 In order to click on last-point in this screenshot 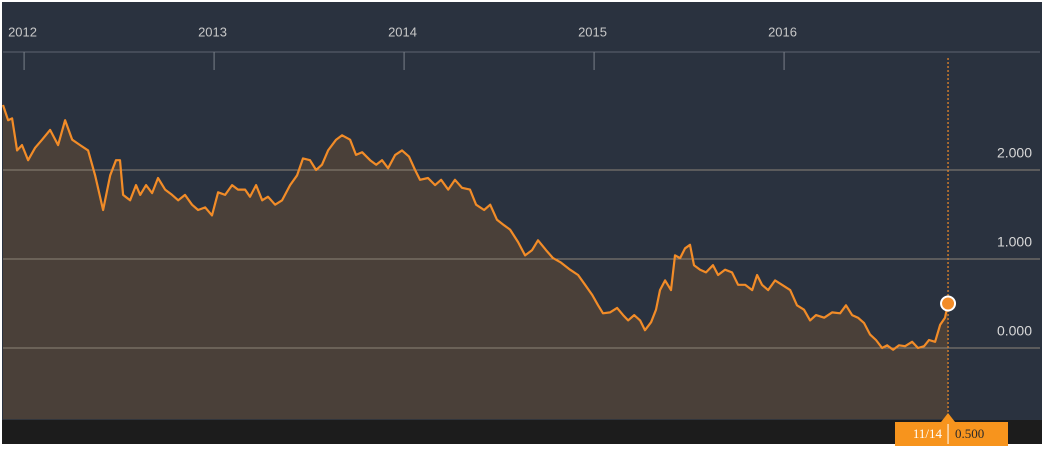, I will do `click(948, 303)`.